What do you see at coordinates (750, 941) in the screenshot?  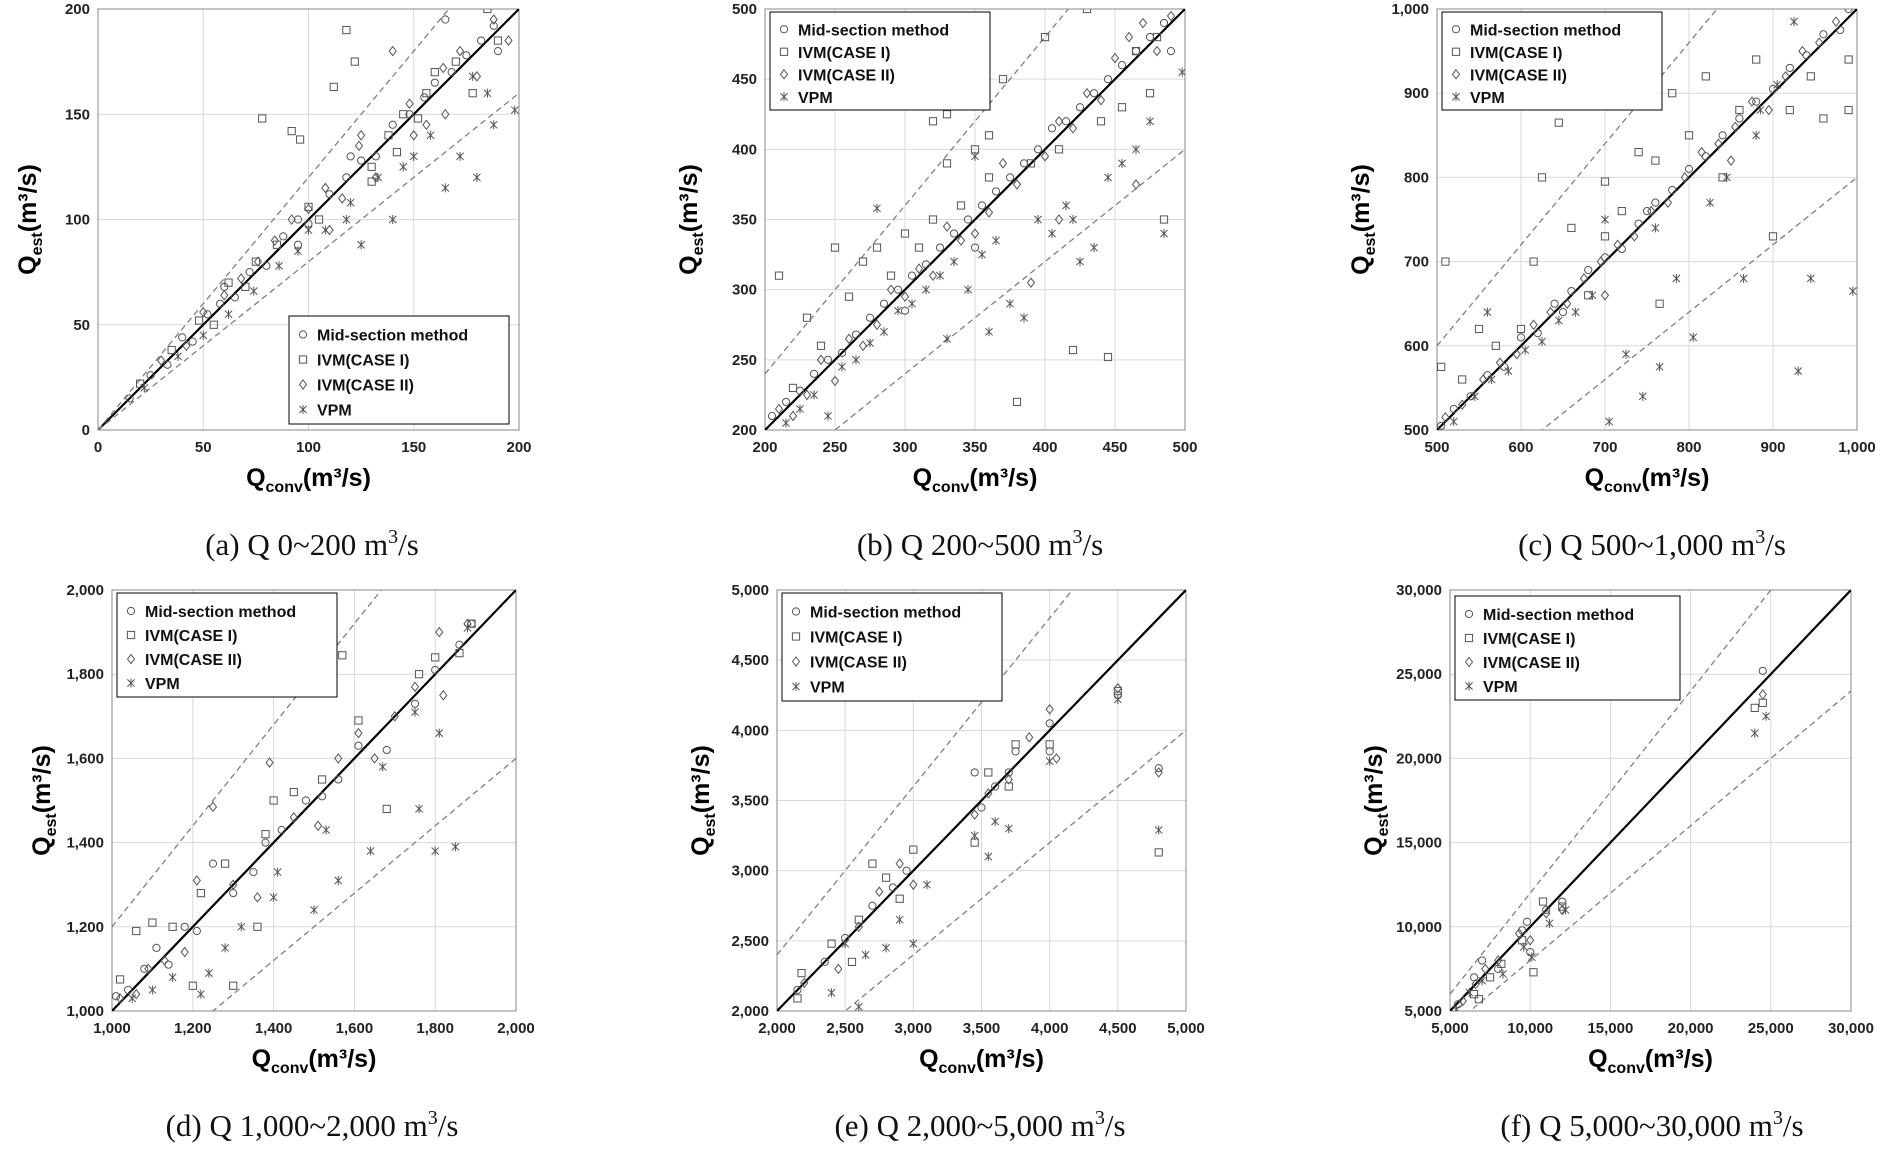 I see `y-tick-label: 2,500` at bounding box center [750, 941].